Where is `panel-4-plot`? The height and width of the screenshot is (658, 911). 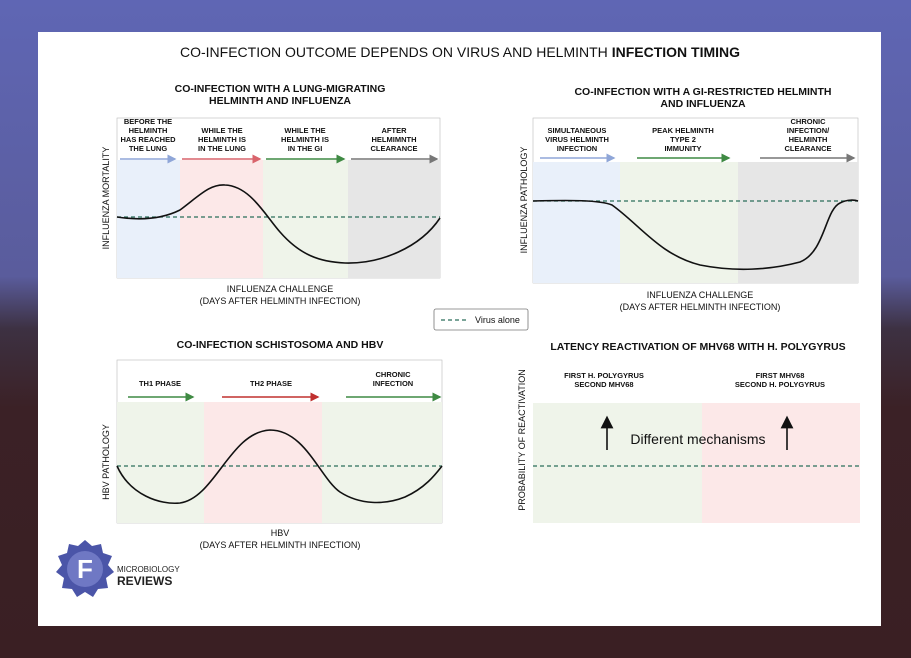 panel-4-plot is located at coordinates (696, 441).